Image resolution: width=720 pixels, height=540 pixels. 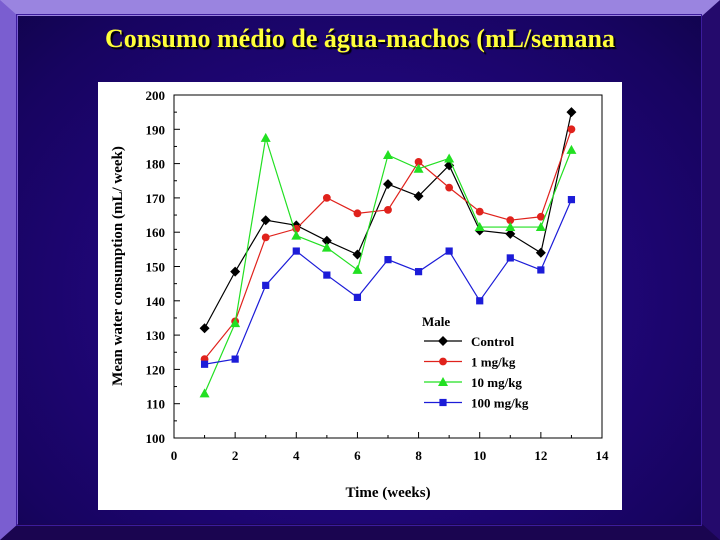 I want to click on y-tick-label: 100, so click(x=156, y=438).